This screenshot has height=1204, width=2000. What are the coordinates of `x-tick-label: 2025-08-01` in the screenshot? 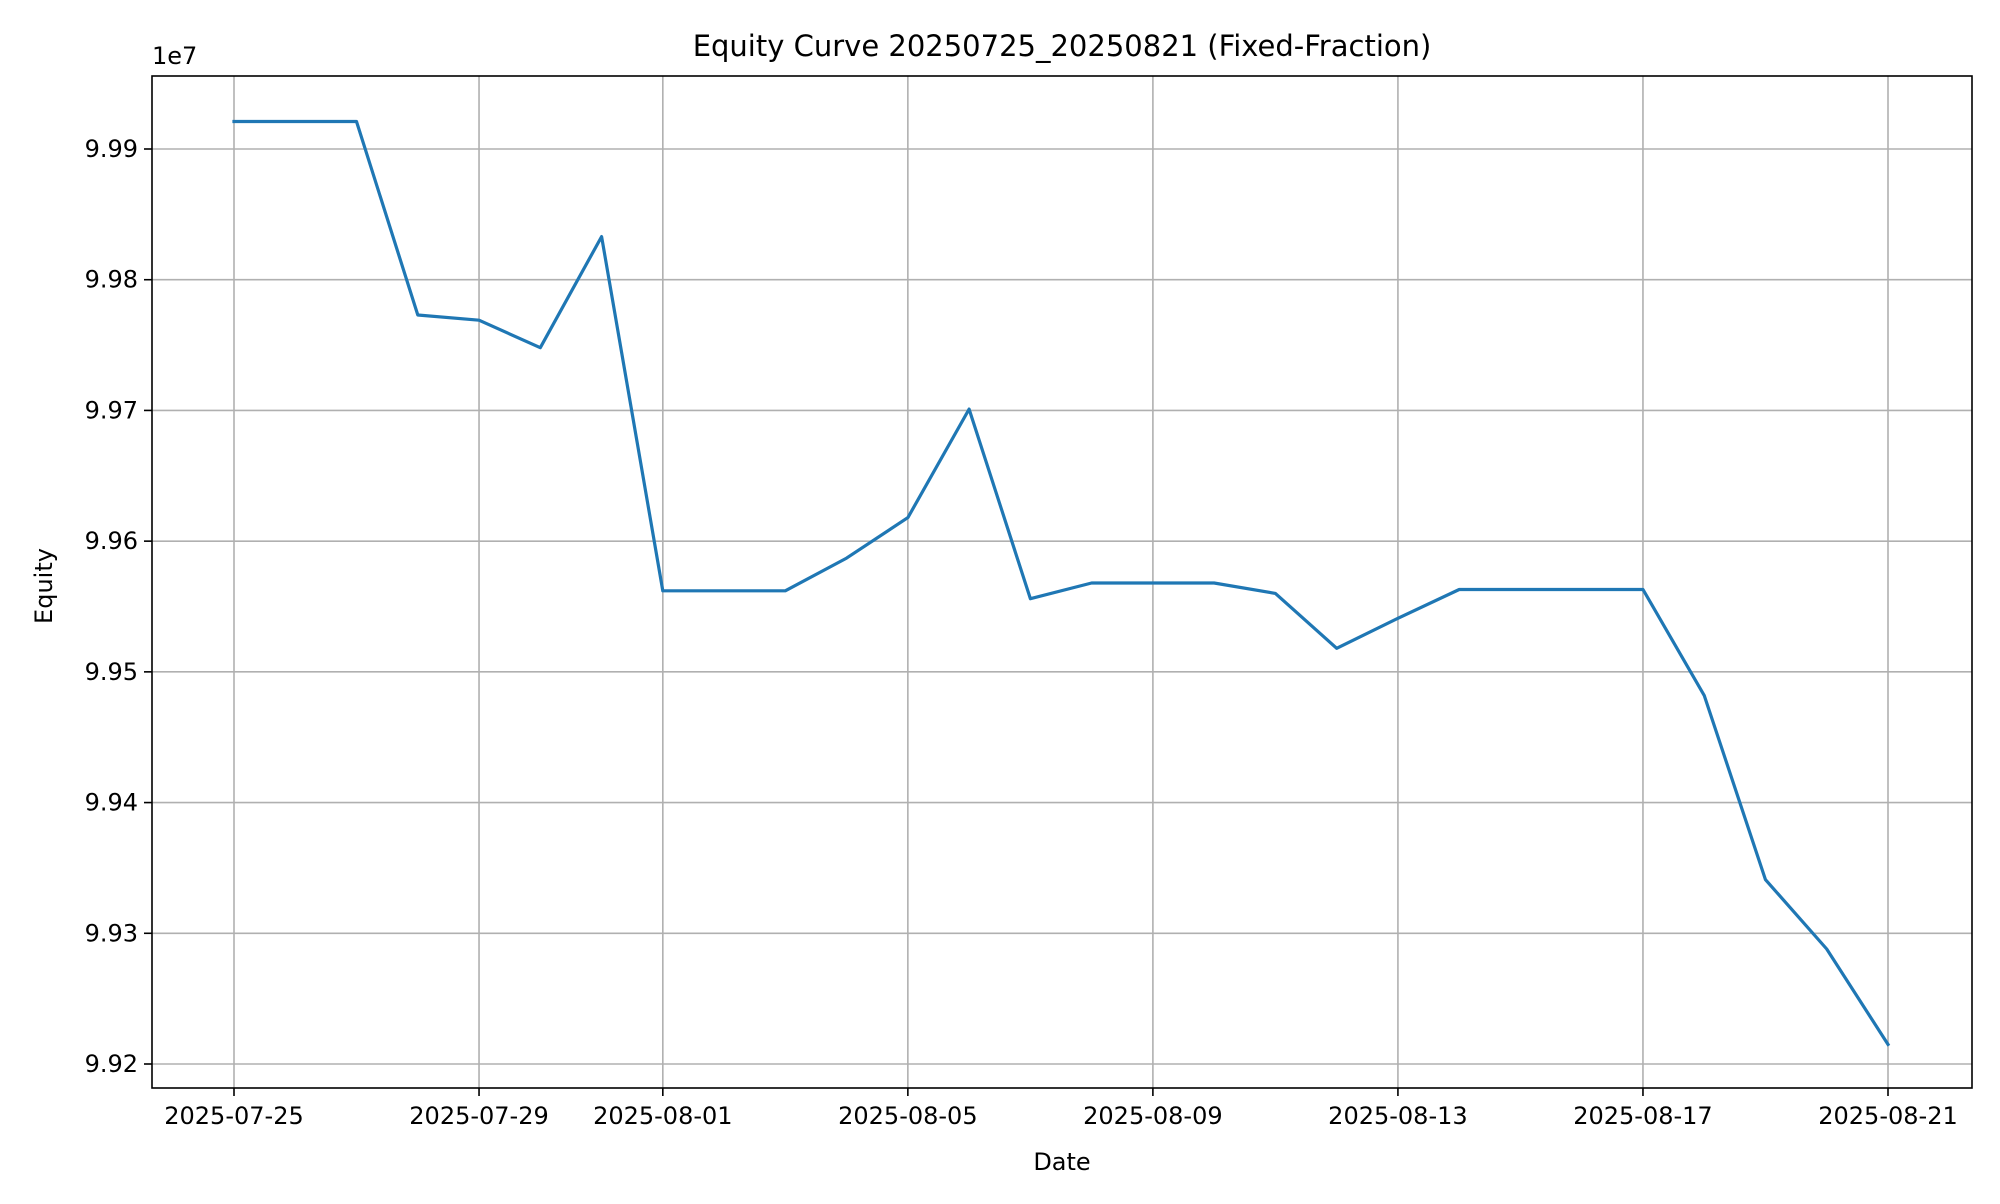 It's located at (662, 1116).